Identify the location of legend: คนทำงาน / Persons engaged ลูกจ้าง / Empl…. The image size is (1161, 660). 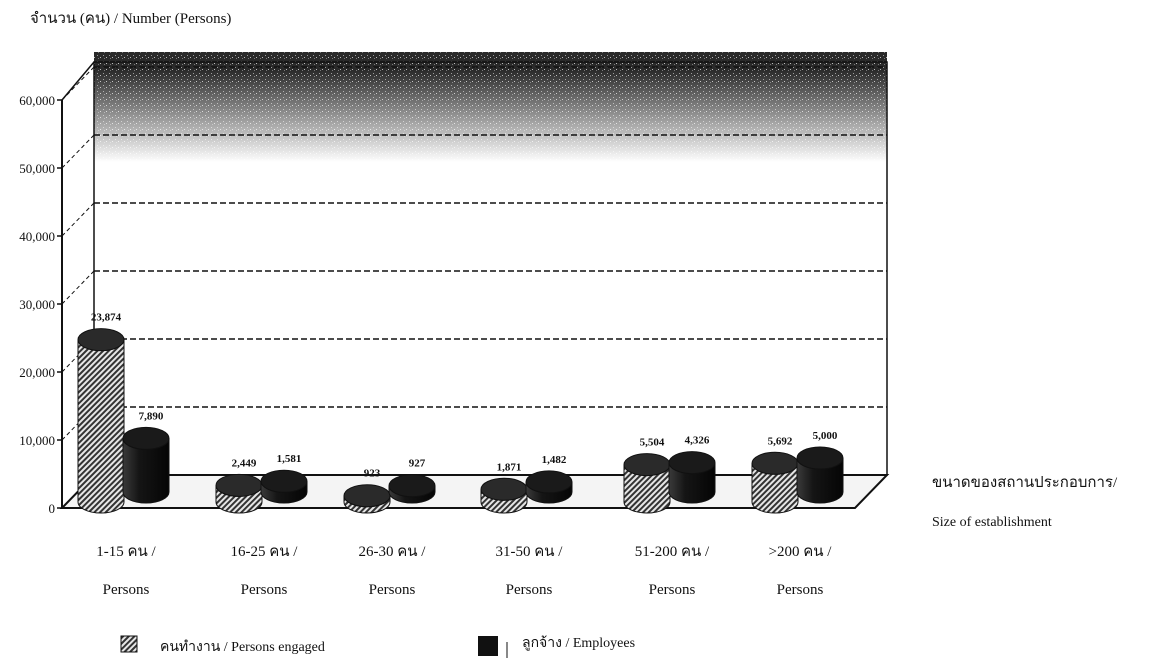
(377, 646).